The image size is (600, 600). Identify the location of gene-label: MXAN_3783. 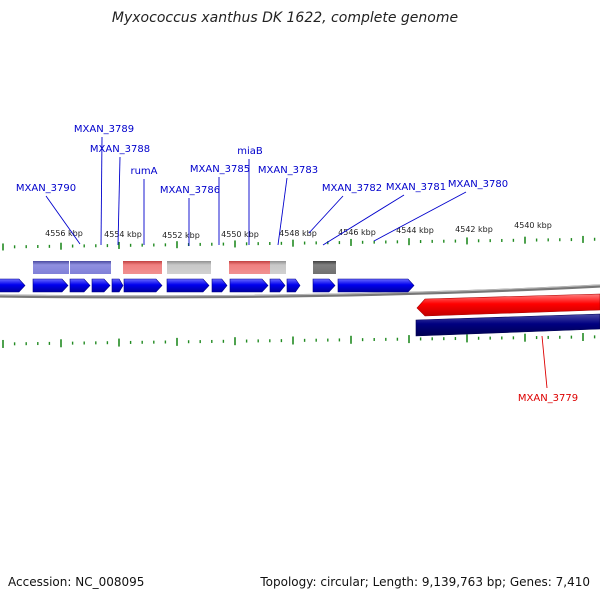
(288, 170).